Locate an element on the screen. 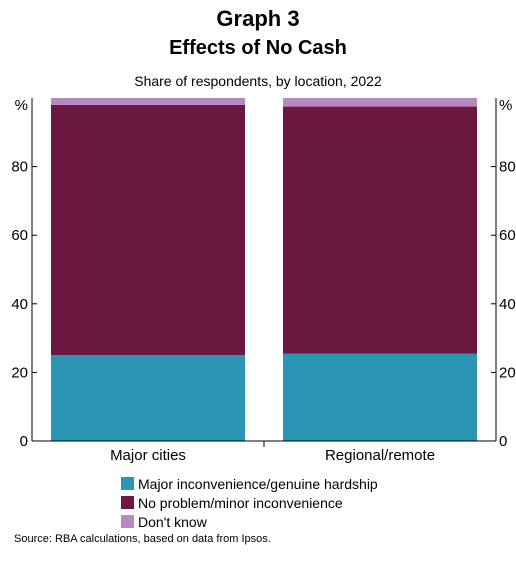 The height and width of the screenshot is (562, 516). y-tick-label-left: 60 is located at coordinates (19, 235).